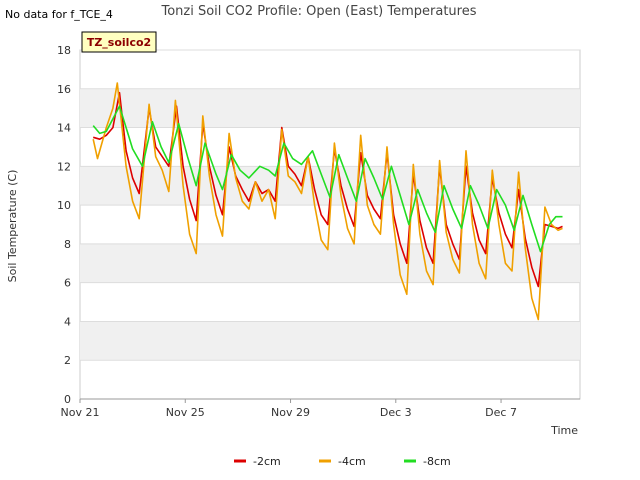 This screenshot has width=640, height=480. I want to click on y-tick-label: 8, so click(67, 244).